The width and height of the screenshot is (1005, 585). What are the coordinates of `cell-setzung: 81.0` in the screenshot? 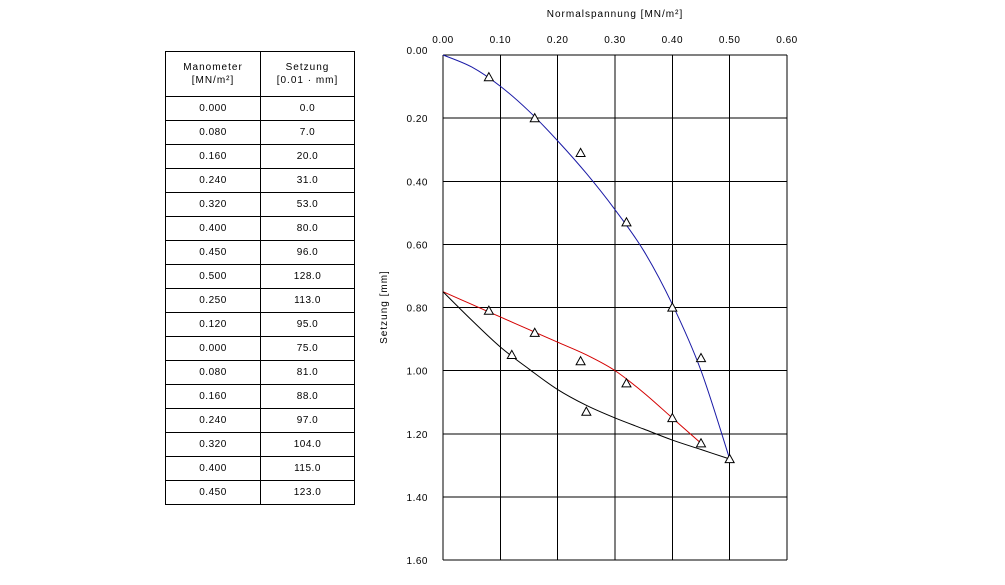 It's located at (307, 372).